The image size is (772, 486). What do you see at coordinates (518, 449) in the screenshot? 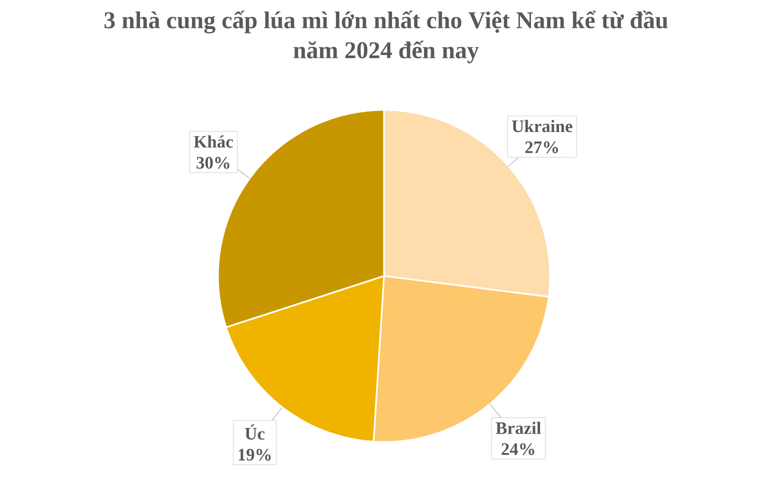
I see `data-label: 24%` at bounding box center [518, 449].